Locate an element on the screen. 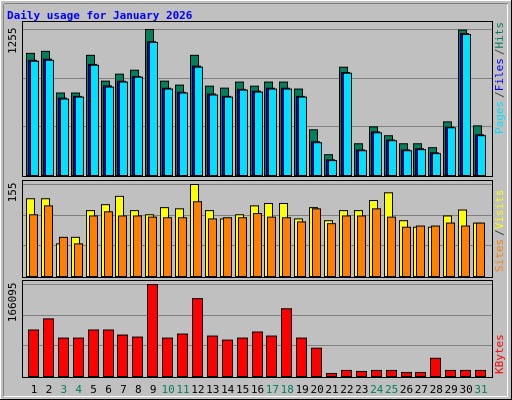  x-tick-label: 18 is located at coordinates (287, 389).